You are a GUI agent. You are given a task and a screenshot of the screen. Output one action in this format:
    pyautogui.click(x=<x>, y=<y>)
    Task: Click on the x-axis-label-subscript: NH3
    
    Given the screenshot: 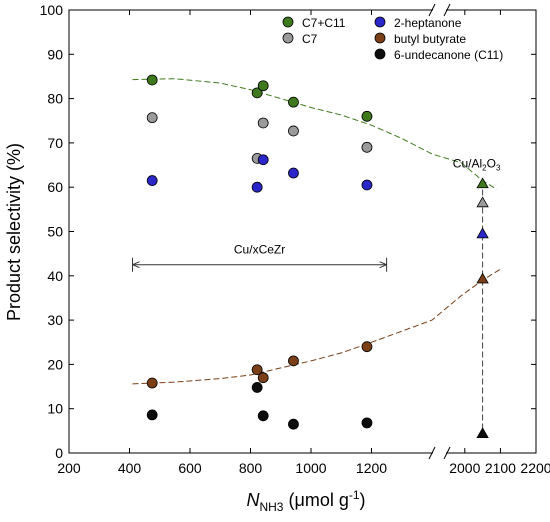 What is the action you would take?
    pyautogui.click(x=271, y=507)
    